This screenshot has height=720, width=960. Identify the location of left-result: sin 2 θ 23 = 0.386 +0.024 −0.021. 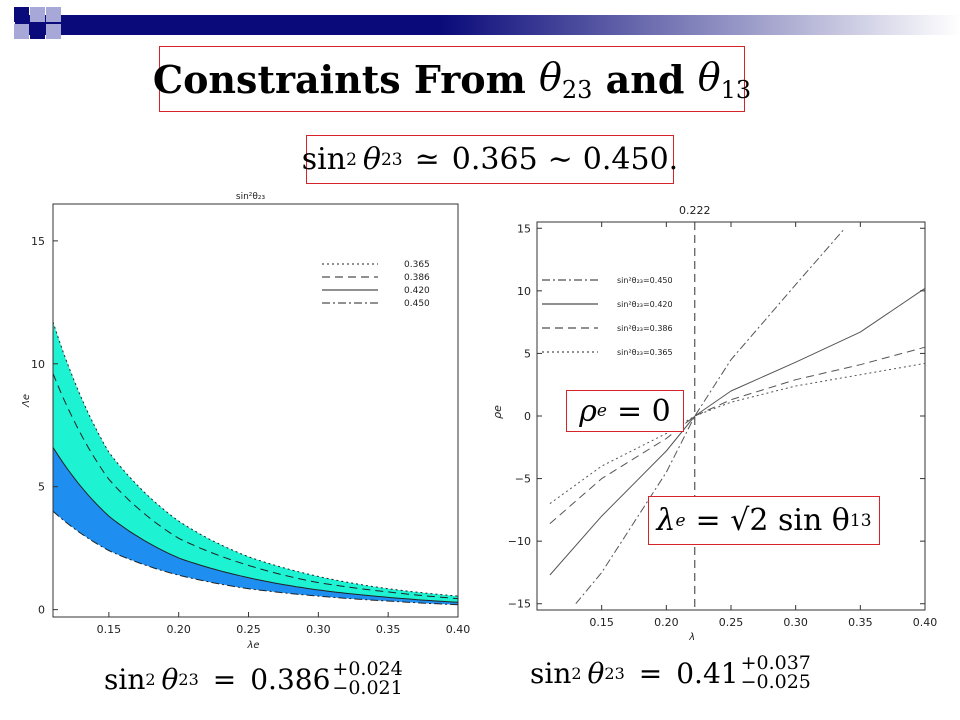
(253, 679).